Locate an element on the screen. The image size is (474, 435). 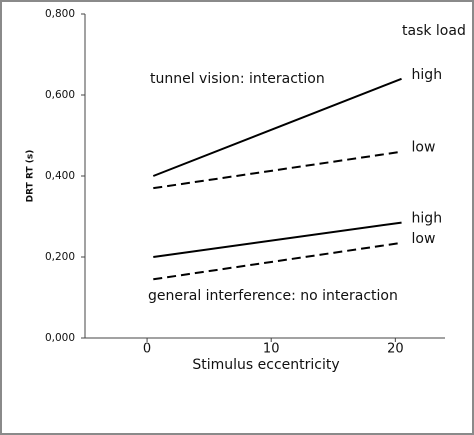
y-tick-label: 0,200 is located at coordinates (60, 257).